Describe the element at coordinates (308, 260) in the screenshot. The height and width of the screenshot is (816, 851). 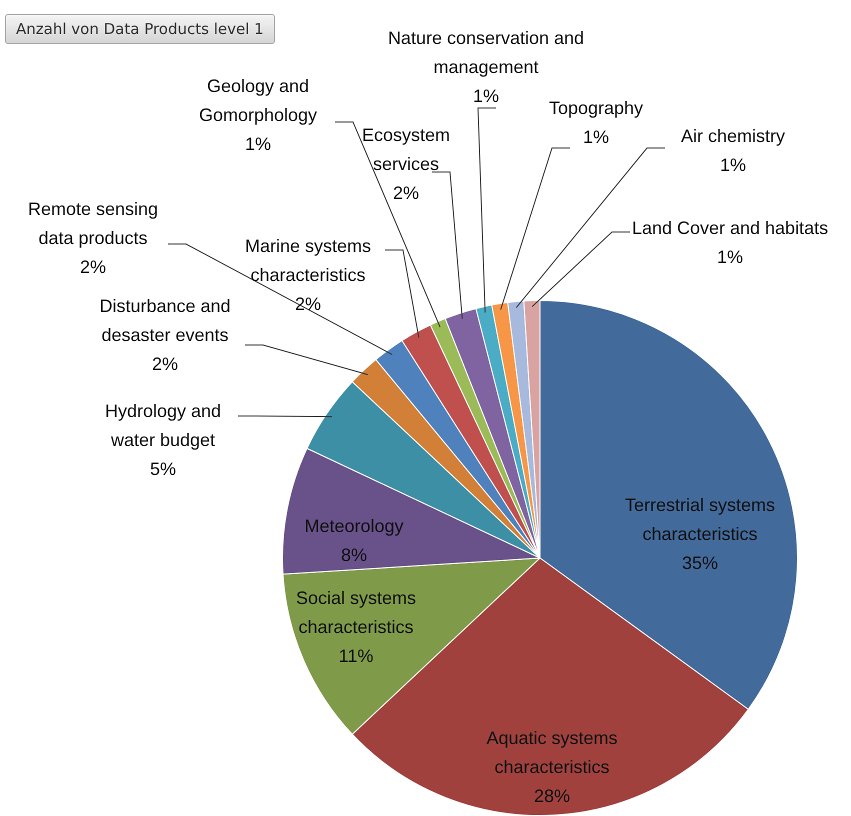
I see `slice-label: Marine systems characteristics` at that location.